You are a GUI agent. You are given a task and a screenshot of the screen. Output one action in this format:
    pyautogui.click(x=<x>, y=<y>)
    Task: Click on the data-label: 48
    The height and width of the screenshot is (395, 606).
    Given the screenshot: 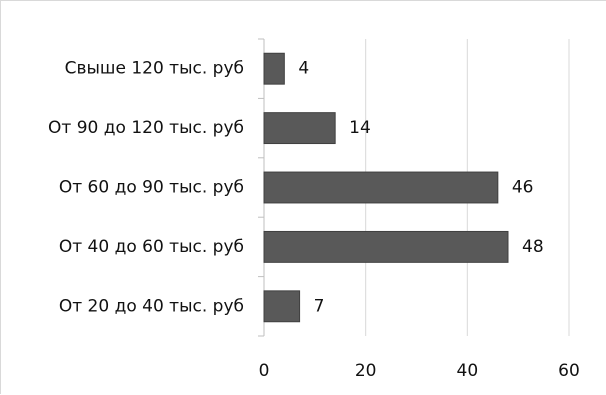 What is the action you would take?
    pyautogui.click(x=533, y=247)
    